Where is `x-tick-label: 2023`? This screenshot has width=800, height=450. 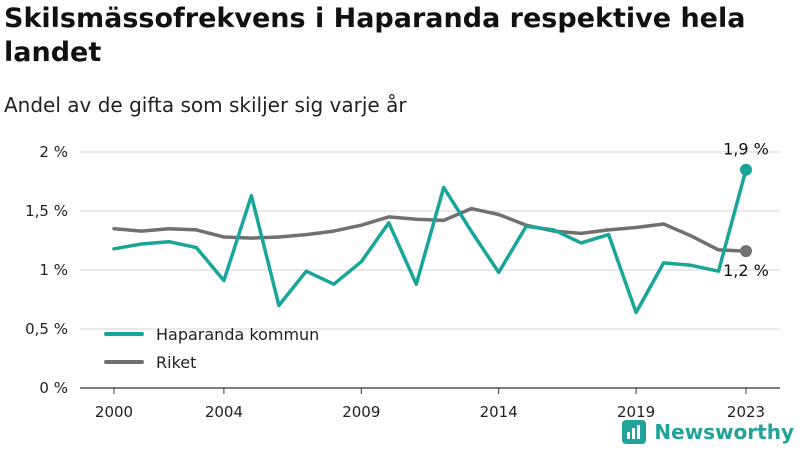
x-tick-label: 2023 is located at coordinates (746, 412).